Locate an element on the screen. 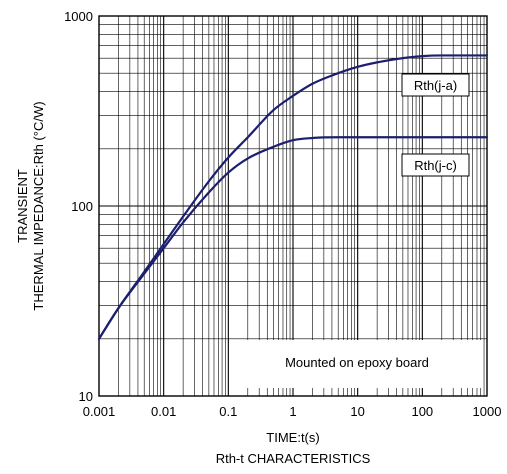  x-tick-label: 1 is located at coordinates (292, 411).